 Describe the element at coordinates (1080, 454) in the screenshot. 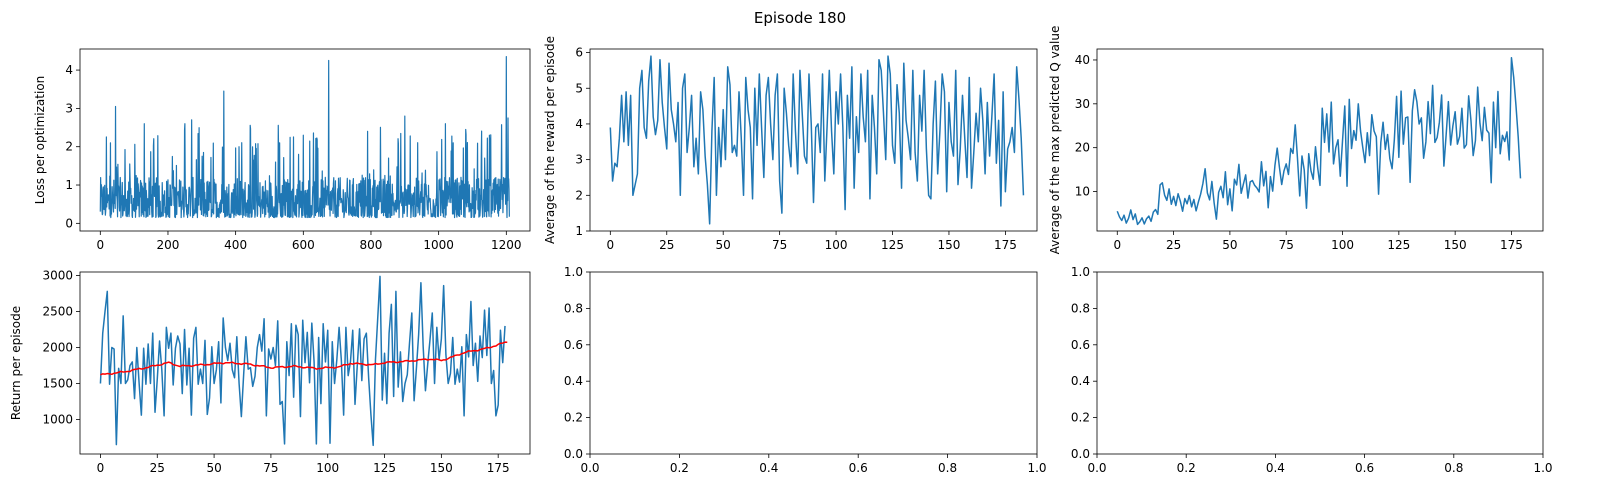

I see `y-tick-label: 0.0` at that location.